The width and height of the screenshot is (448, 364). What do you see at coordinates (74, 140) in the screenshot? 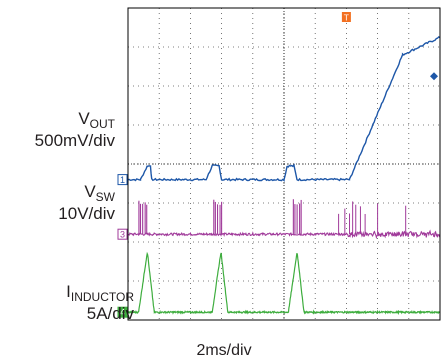
I see `vout-scale-label: 500mV/div` at bounding box center [74, 140].